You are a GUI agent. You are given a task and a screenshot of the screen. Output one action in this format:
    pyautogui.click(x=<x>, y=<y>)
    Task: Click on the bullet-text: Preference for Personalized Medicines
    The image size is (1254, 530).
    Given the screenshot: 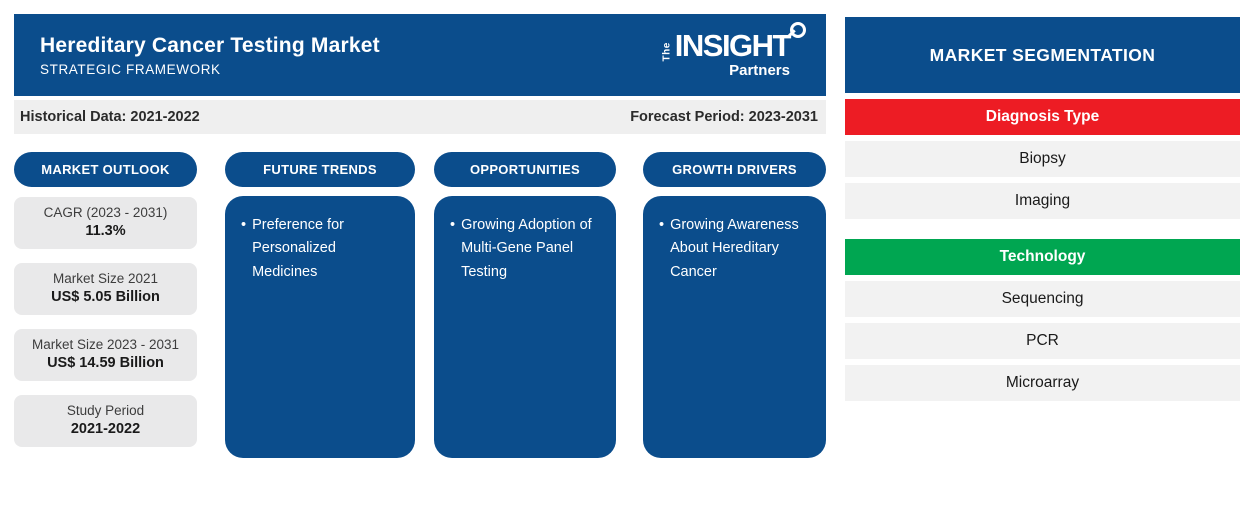 What is the action you would take?
    pyautogui.click(x=298, y=248)
    